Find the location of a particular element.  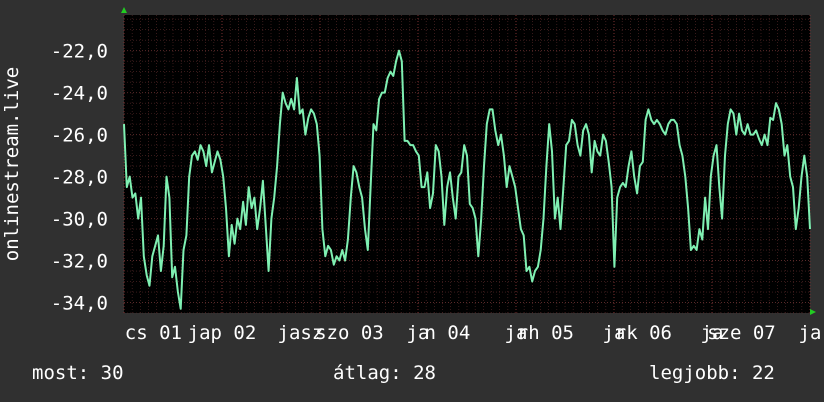

y-axis-ticks: -22,0 -24,0 -26,0 -28,0 -30,0 -32,0 -34,0 is located at coordinates (79, 178).